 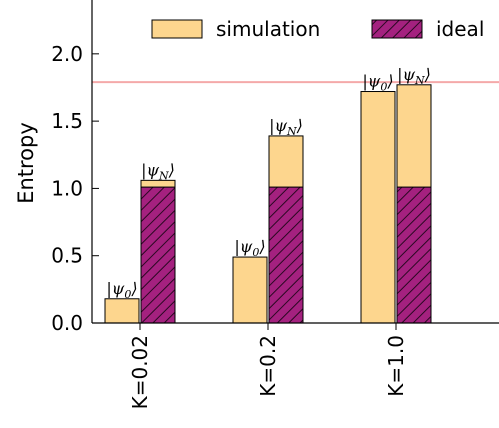 I want to click on legend-swatch-ideal, so click(x=397, y=29).